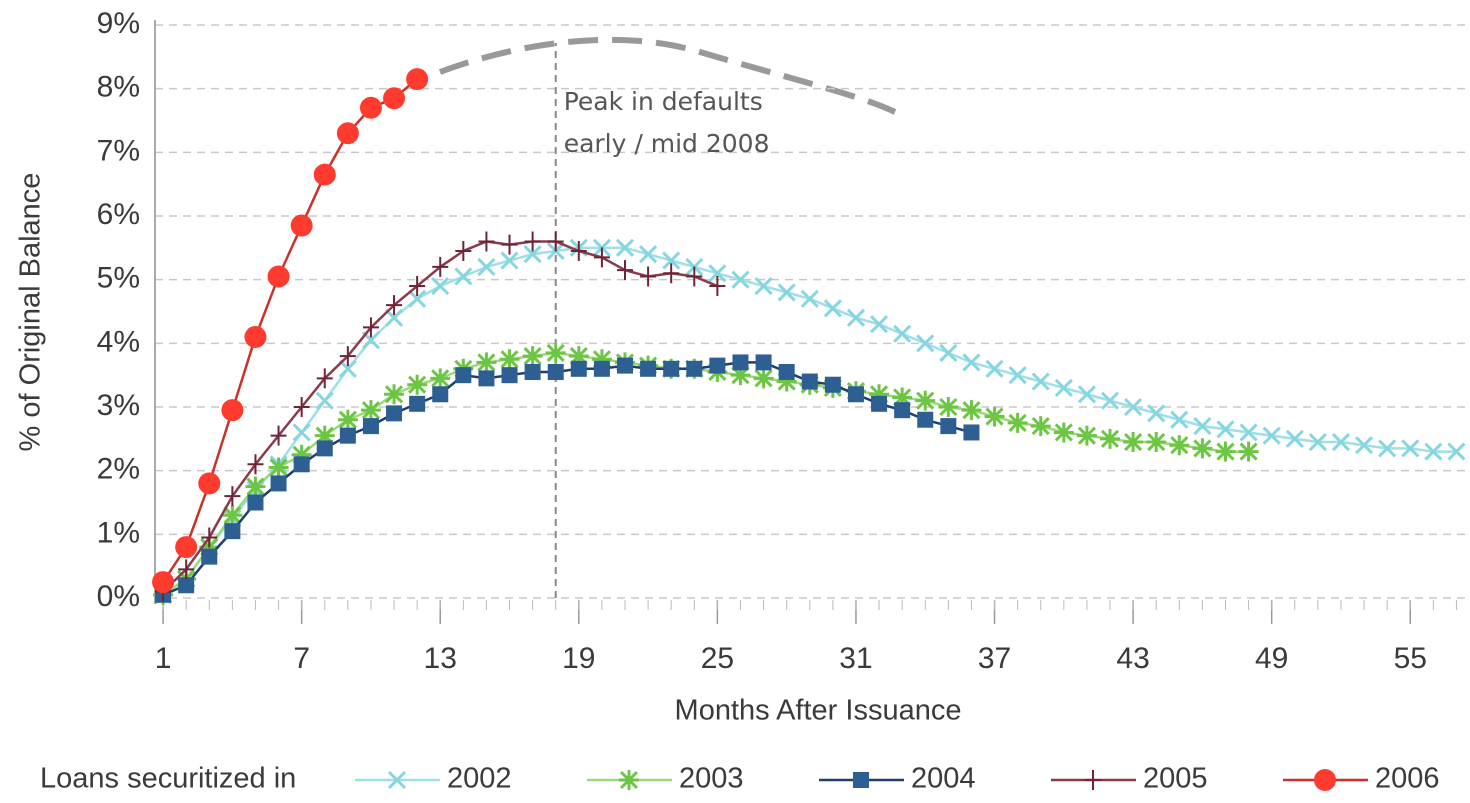 Image resolution: width=1470 pixels, height=803 pixels. I want to click on y-tick-label: 9%, so click(118, 23).